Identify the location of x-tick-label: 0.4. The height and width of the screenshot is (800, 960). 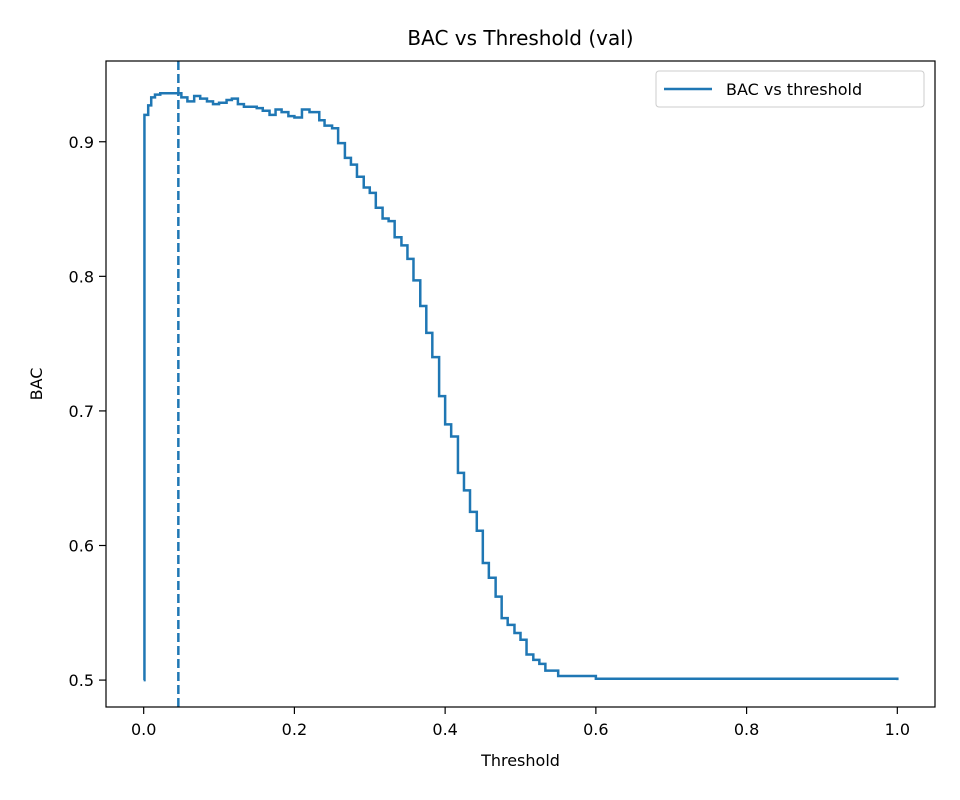
(444, 729).